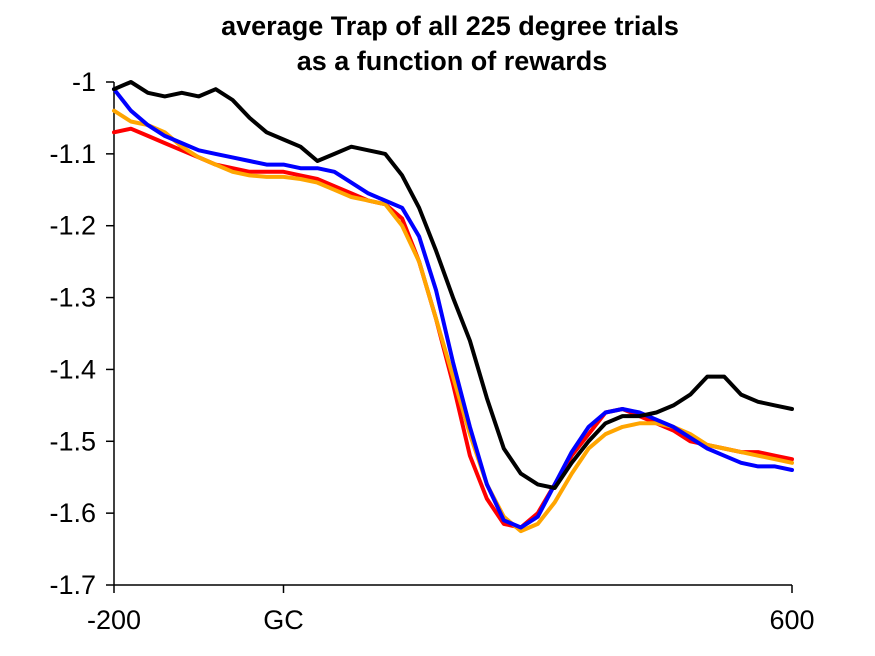  What do you see at coordinates (114, 620) in the screenshot?
I see `x-tick-label: -200` at bounding box center [114, 620].